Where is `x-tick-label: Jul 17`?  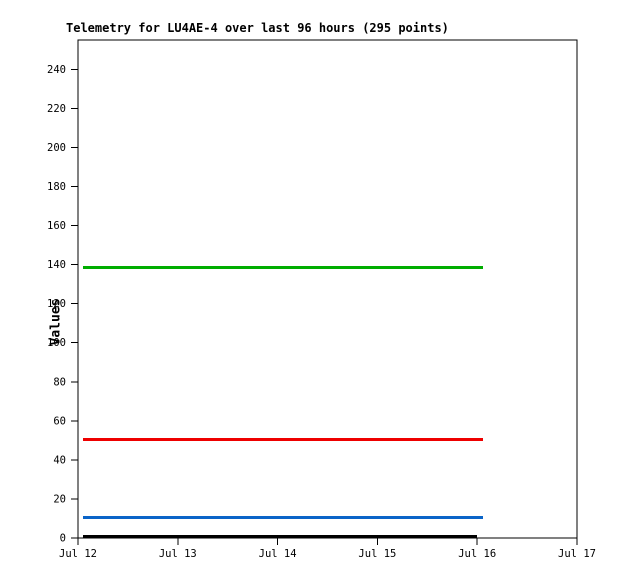 x-tick-label: Jul 17 is located at coordinates (577, 554).